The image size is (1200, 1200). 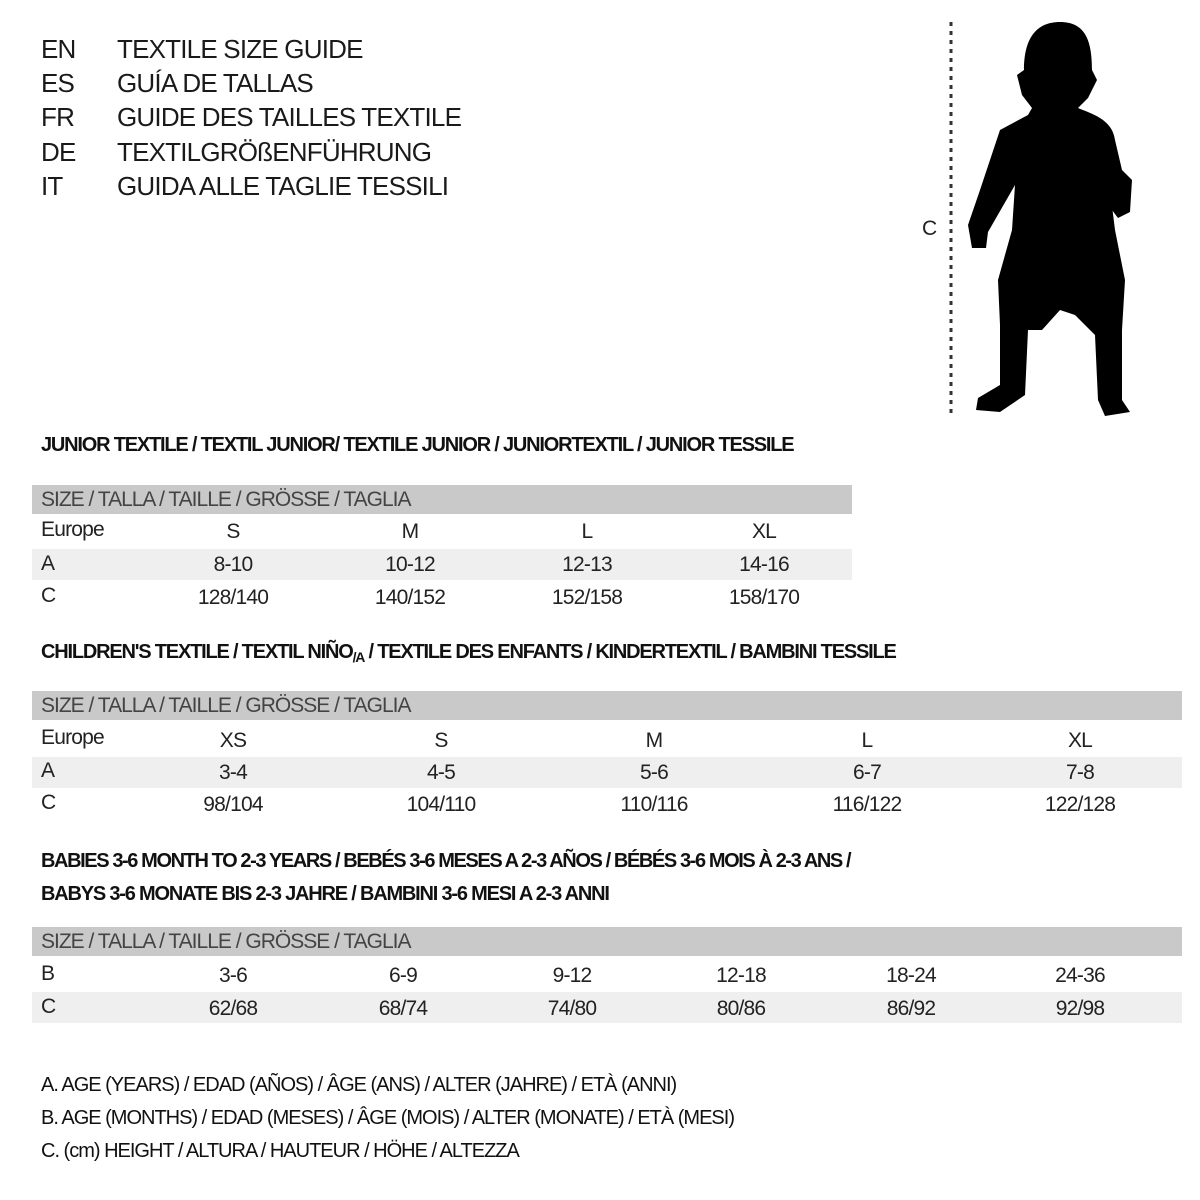 I want to click on age-cell: 6-7, so click(x=867, y=772).